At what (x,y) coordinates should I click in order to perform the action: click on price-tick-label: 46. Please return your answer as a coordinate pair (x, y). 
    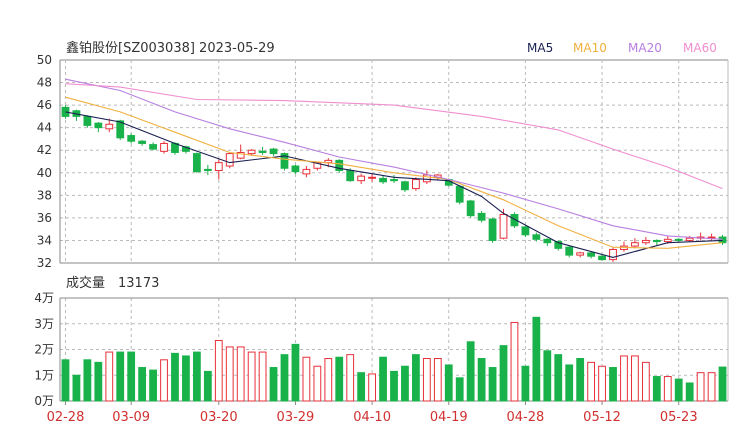
    Looking at the image, I should click on (44, 105).